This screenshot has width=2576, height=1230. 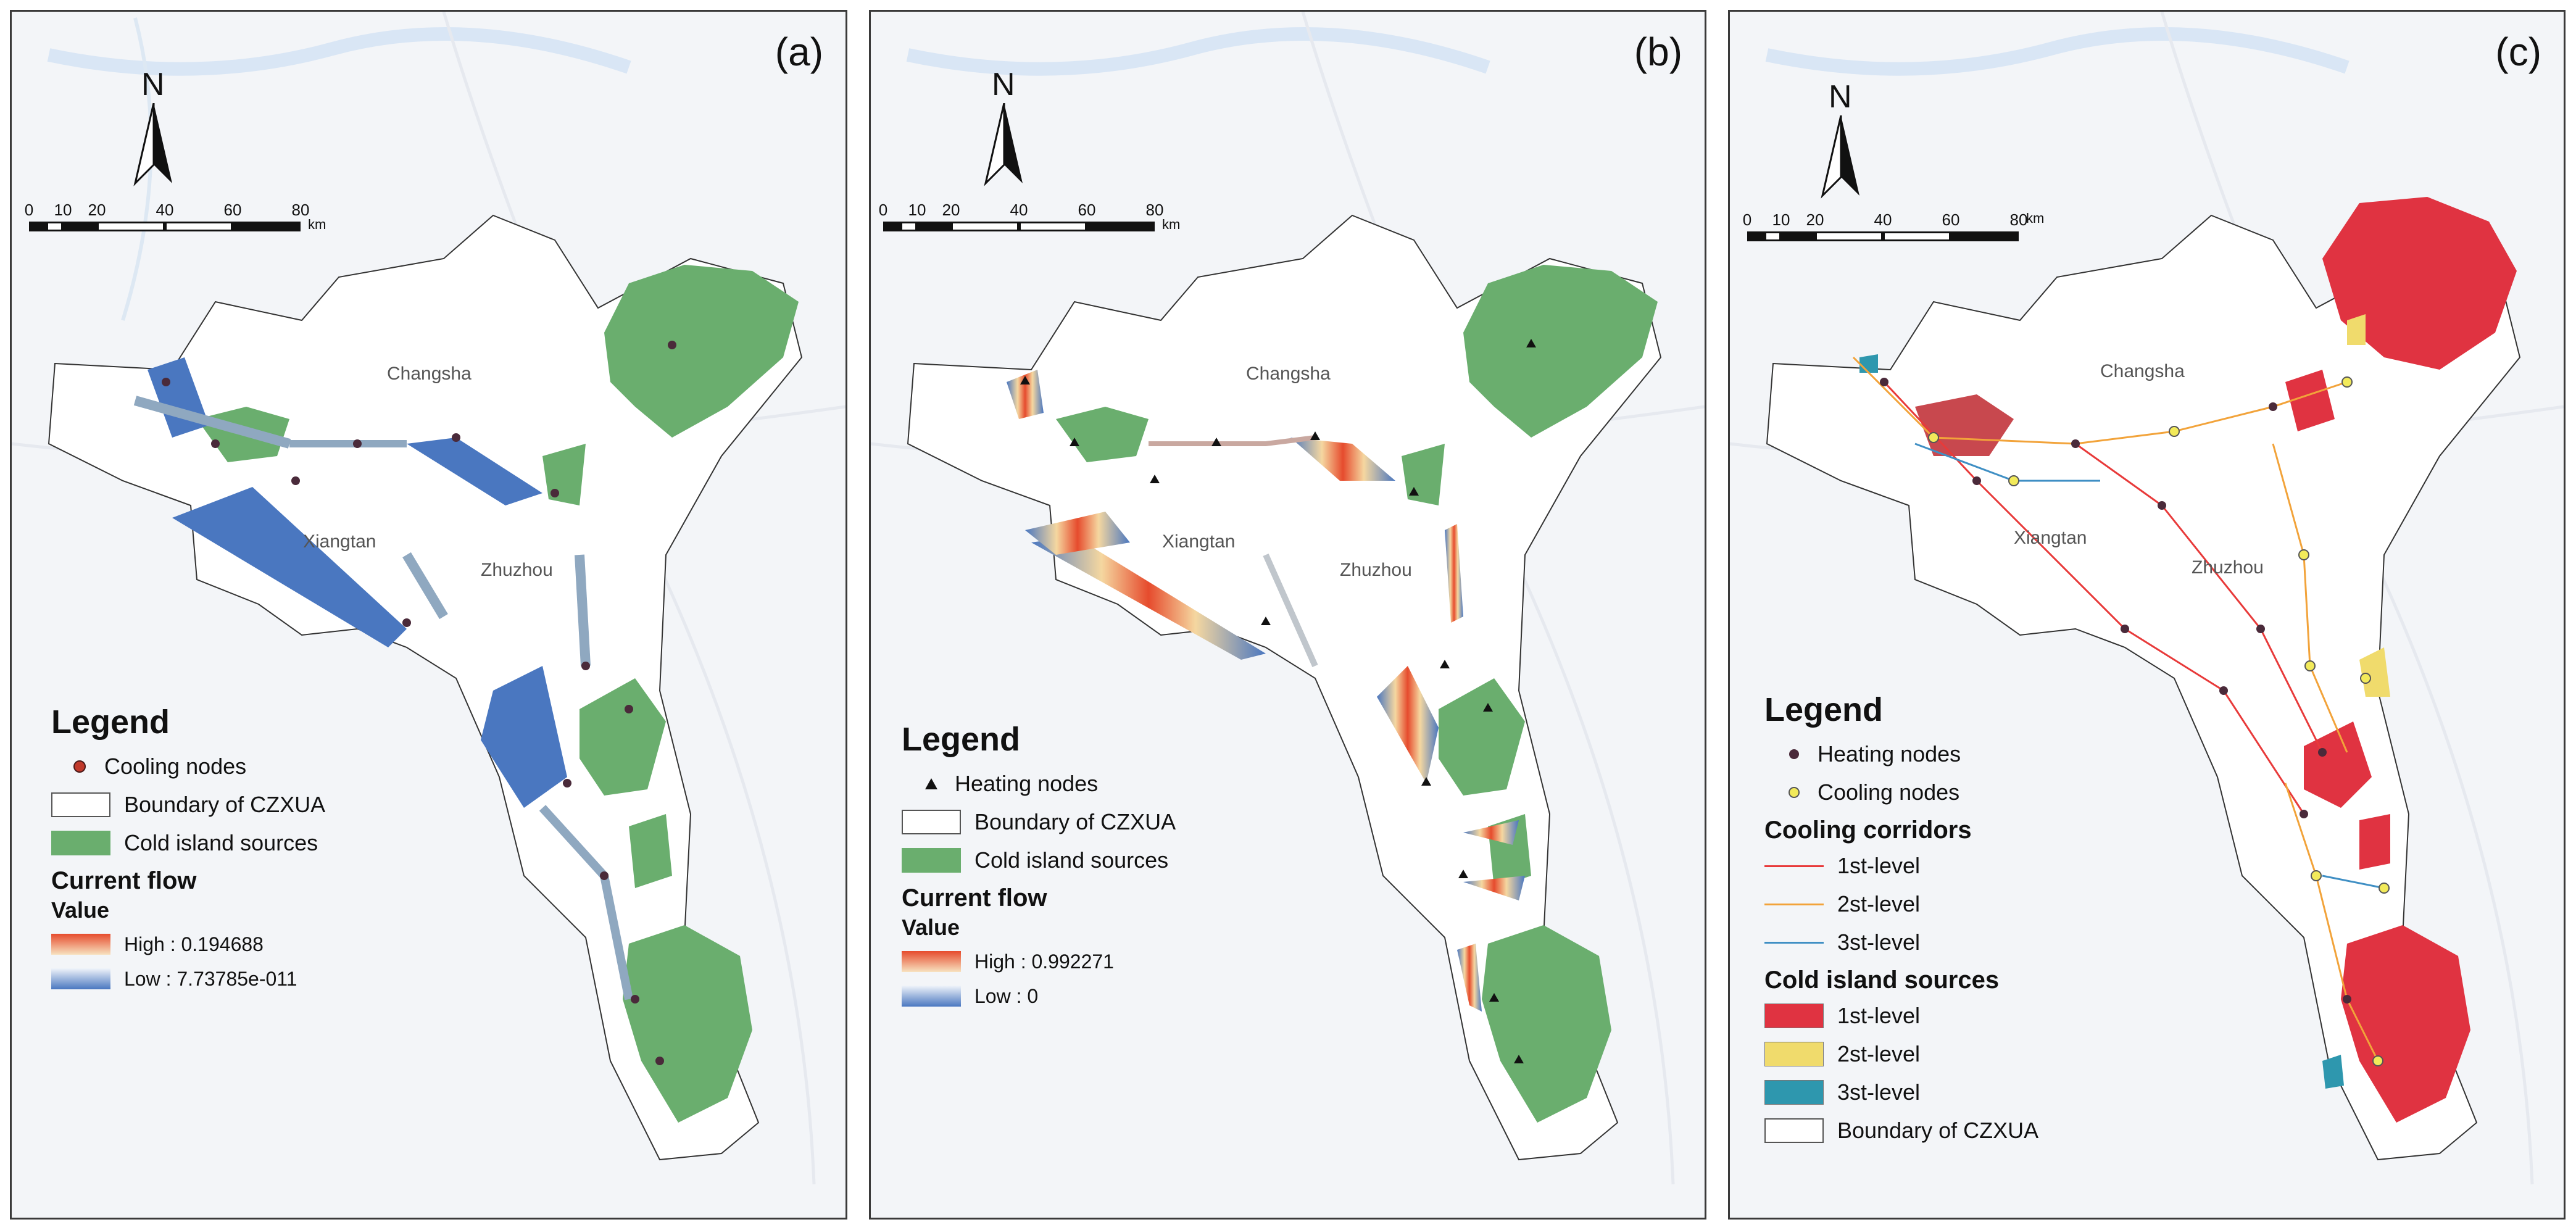 What do you see at coordinates (1039, 996) in the screenshot?
I see `legend-ramp-low: Low : 0` at bounding box center [1039, 996].